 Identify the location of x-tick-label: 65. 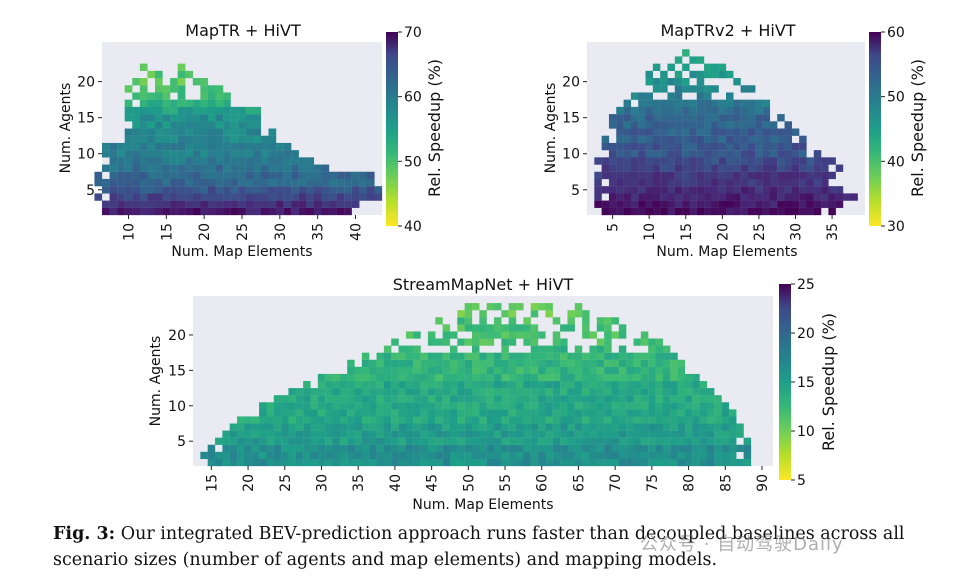
(579, 483).